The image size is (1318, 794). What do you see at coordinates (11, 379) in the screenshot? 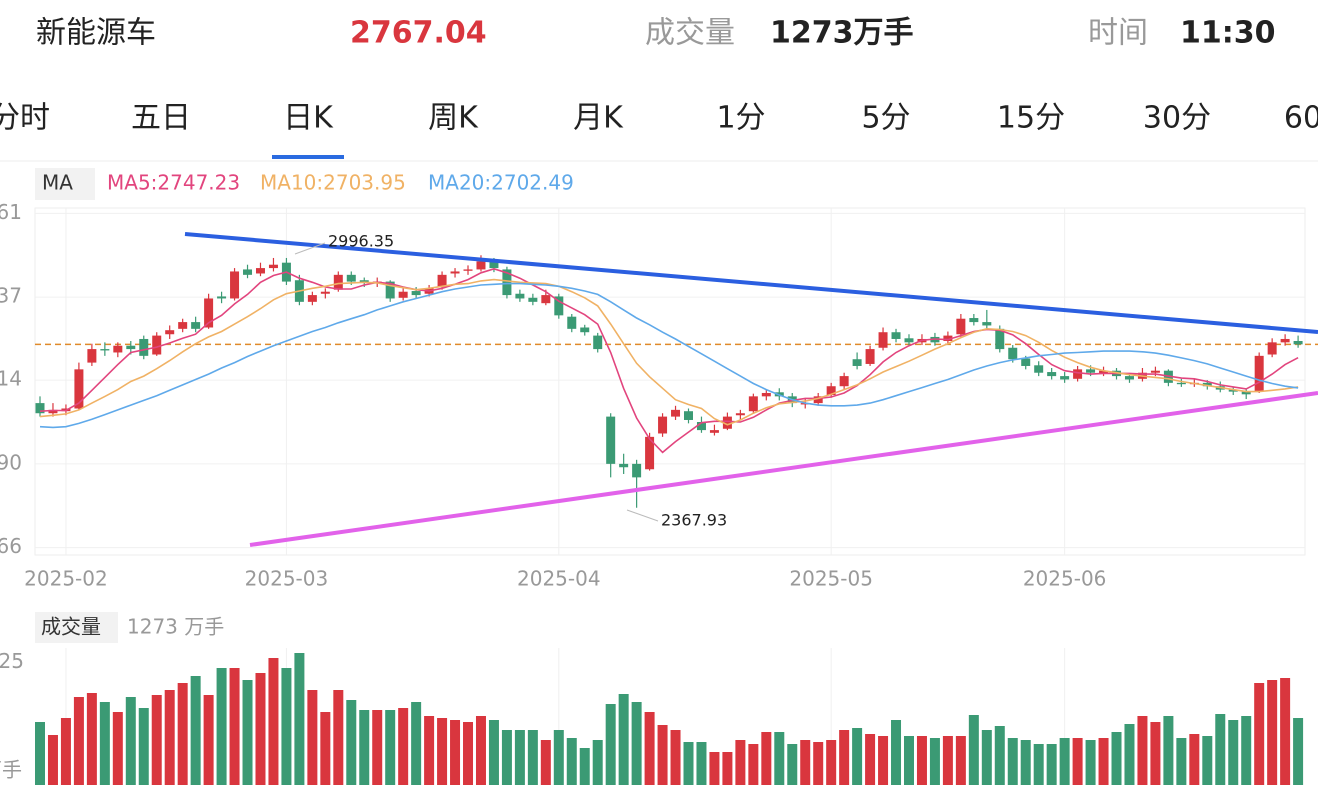
I see `y-tick-label: 2714` at bounding box center [11, 379].